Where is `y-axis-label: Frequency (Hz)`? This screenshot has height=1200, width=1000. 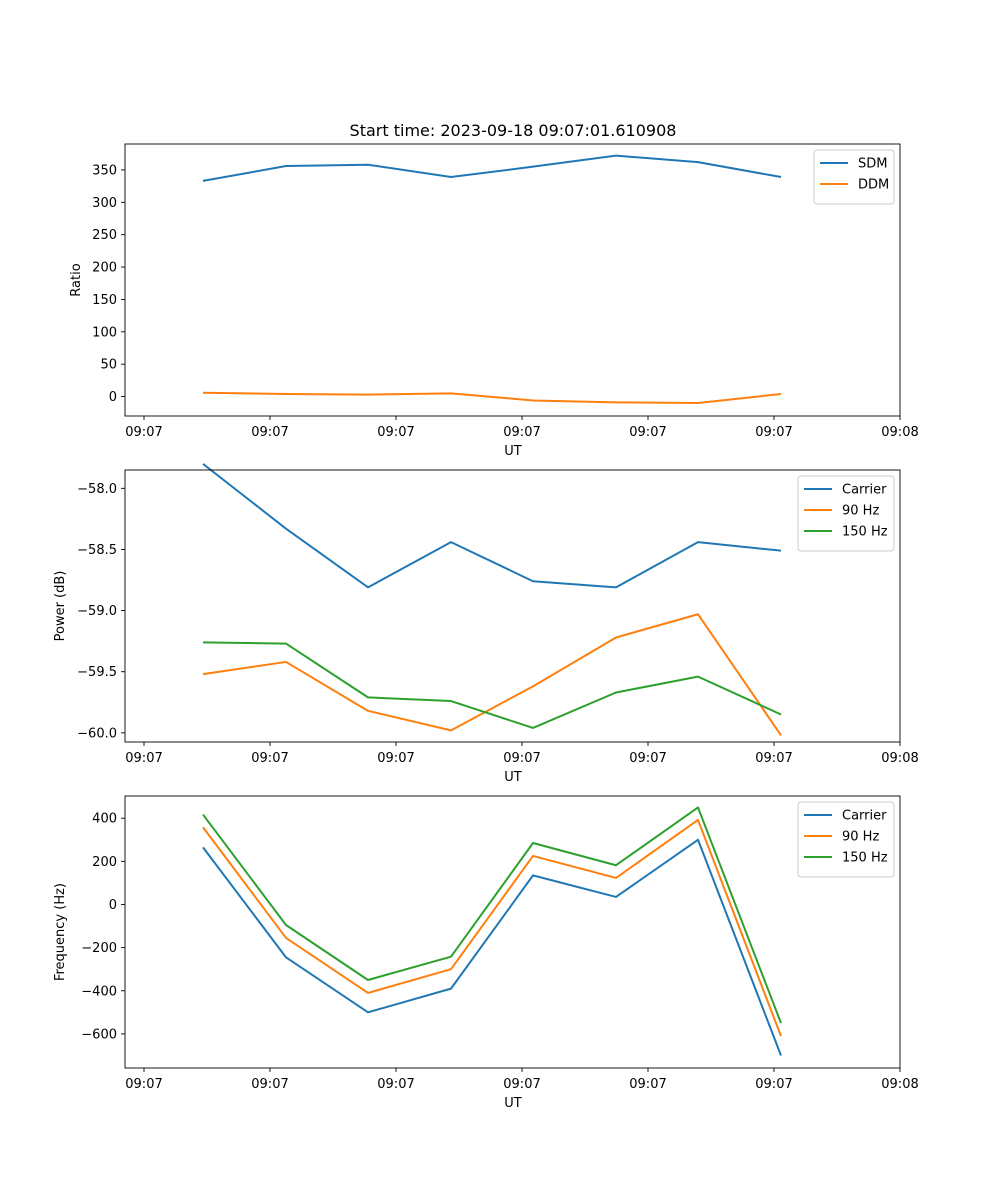
y-axis-label: Frequency (Hz) is located at coordinates (60, 932).